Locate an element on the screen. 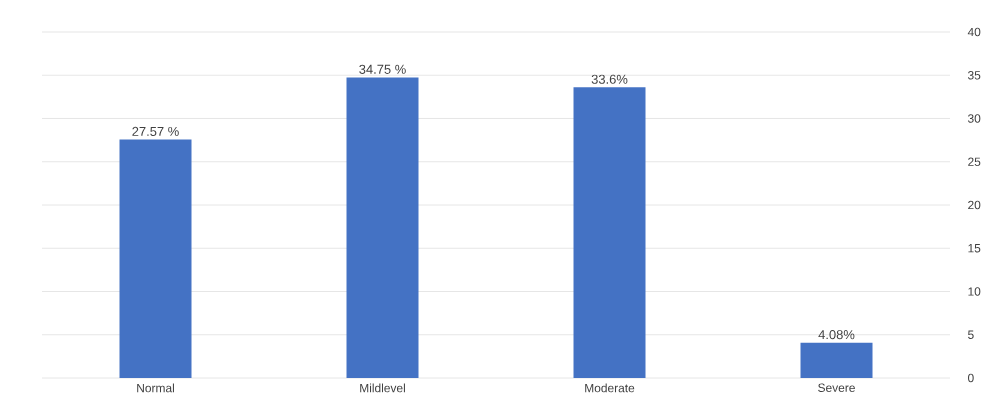  y-tick-label: 10 is located at coordinates (974, 291).